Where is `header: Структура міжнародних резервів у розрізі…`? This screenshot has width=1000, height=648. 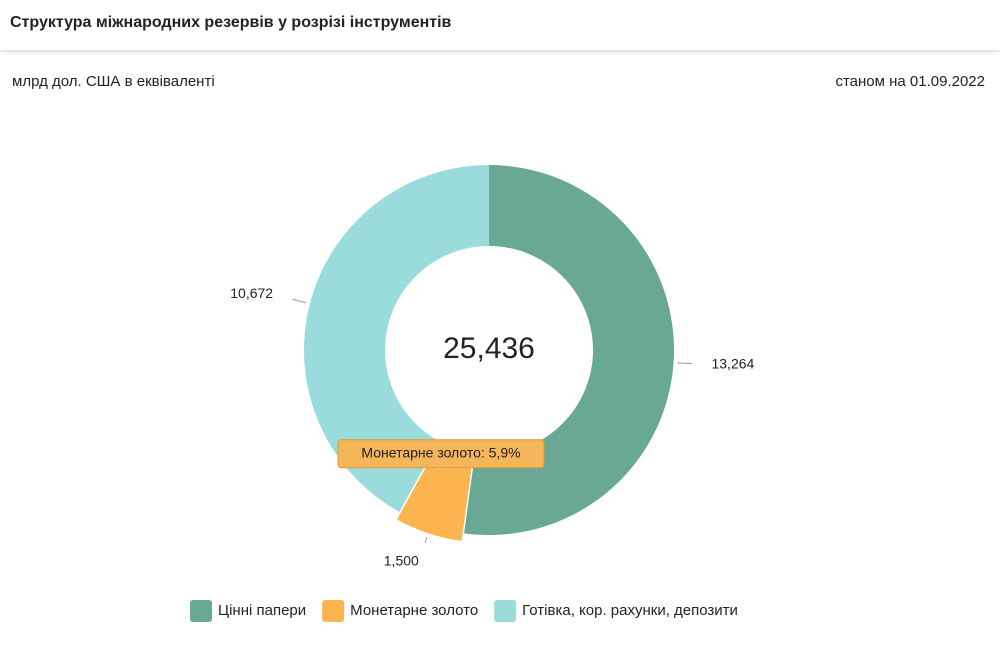
header: Структура міжнародних резервів у розрізі… is located at coordinates (500, 25).